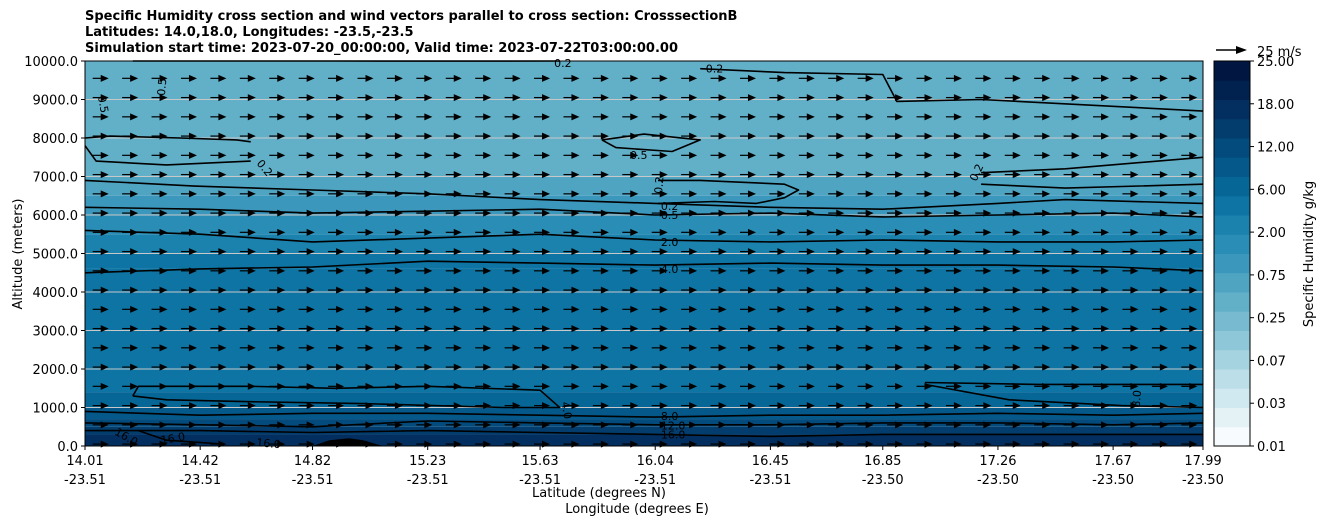  Describe the element at coordinates (1271, 190) in the screenshot. I see `colorbar-tick-label-6: 6.00` at that location.